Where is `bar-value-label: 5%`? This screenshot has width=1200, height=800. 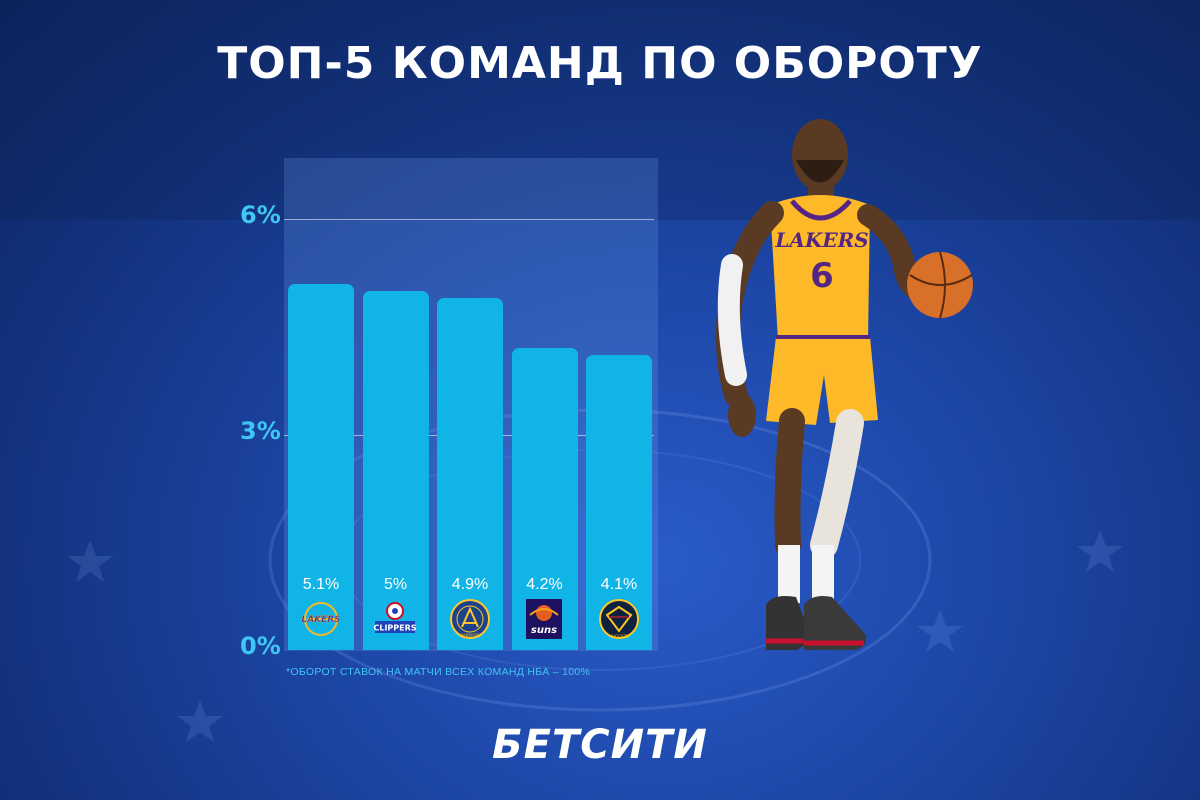
bar-value-label: 5% is located at coordinates (395, 584).